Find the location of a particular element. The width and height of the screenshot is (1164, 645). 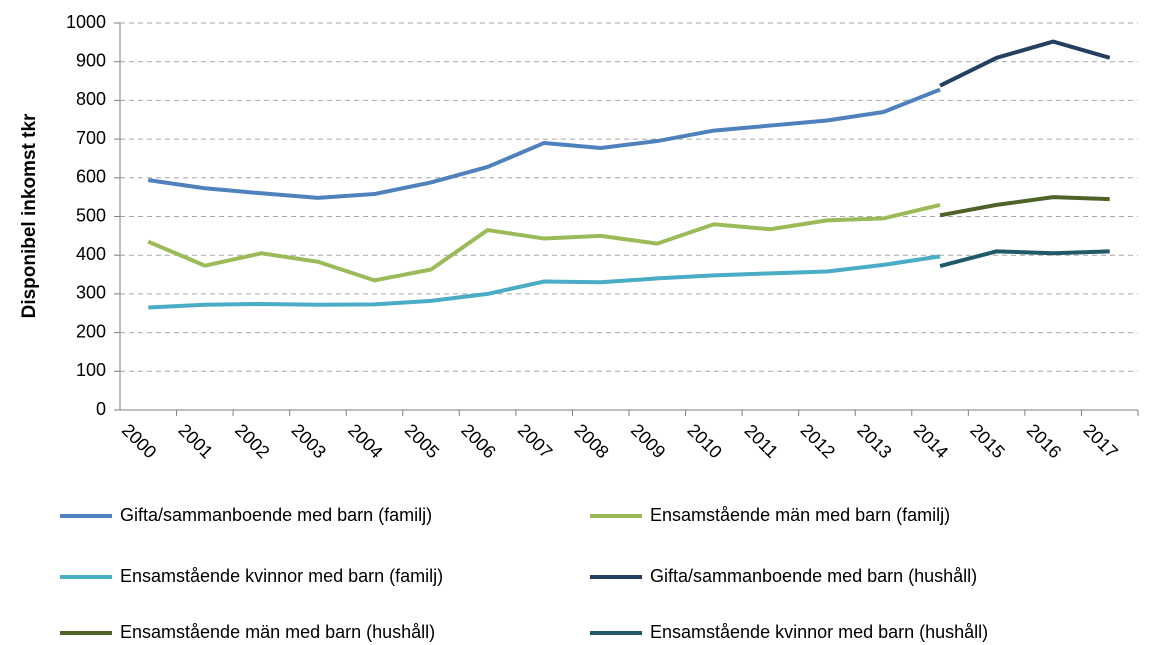

y-tick-label: 400 is located at coordinates (91, 254).